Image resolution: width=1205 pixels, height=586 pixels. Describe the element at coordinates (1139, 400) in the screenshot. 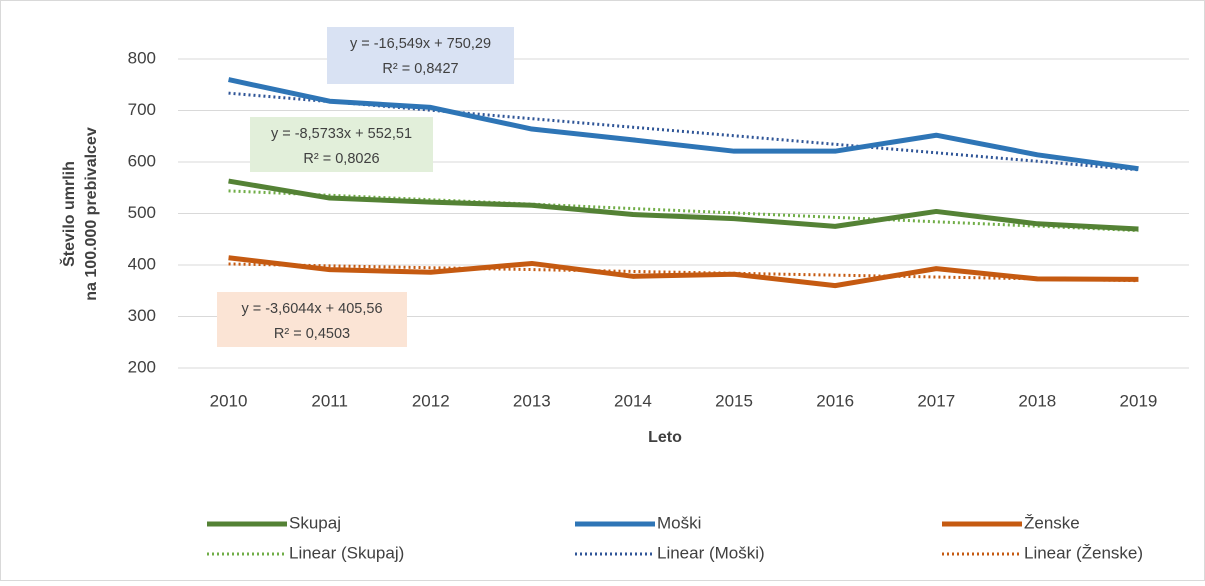

I see `x-tick-label: 2019` at that location.